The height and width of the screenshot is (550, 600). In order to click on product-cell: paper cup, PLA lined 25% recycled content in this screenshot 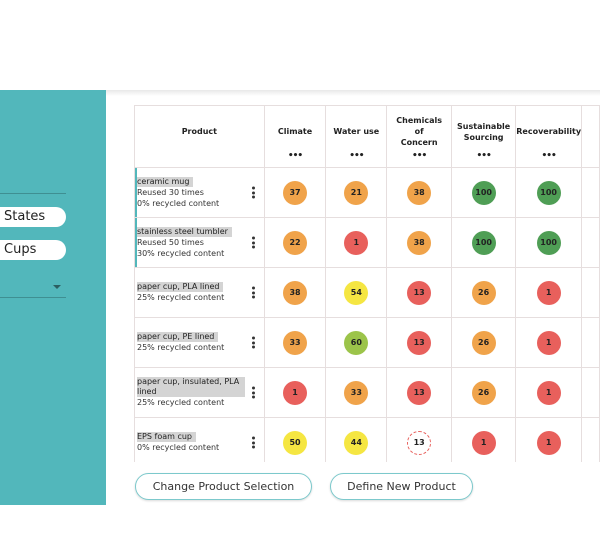, I will do `click(199, 292)`.